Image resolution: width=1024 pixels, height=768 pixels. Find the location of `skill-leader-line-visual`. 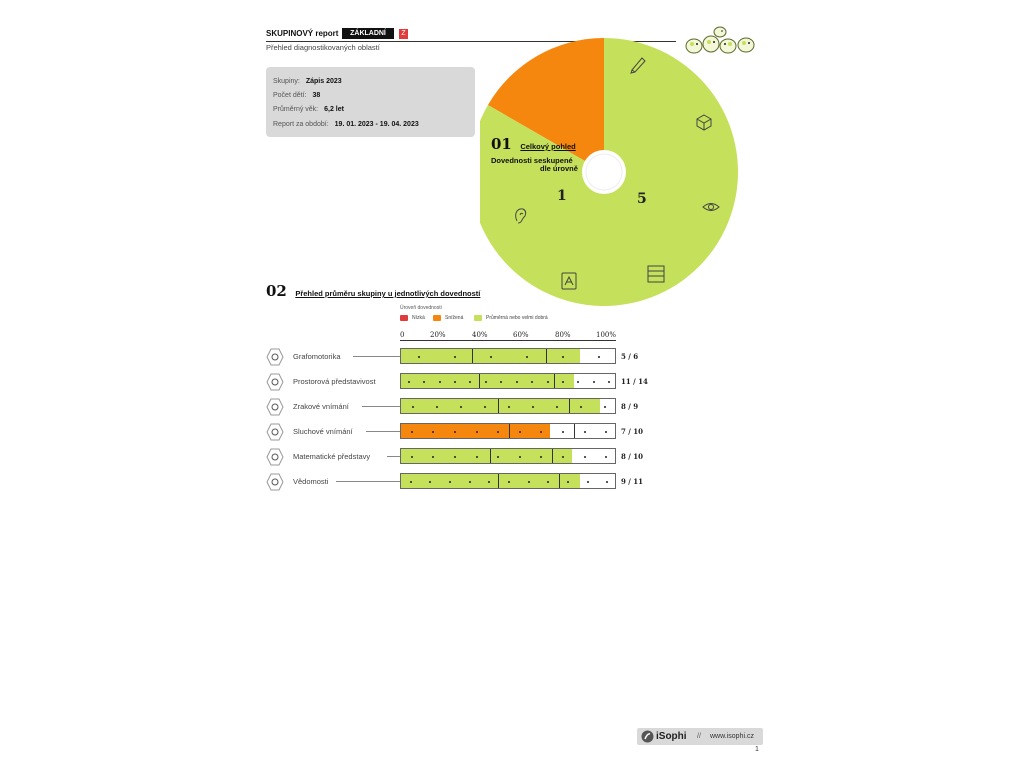

skill-leader-line-visual is located at coordinates (380, 406).